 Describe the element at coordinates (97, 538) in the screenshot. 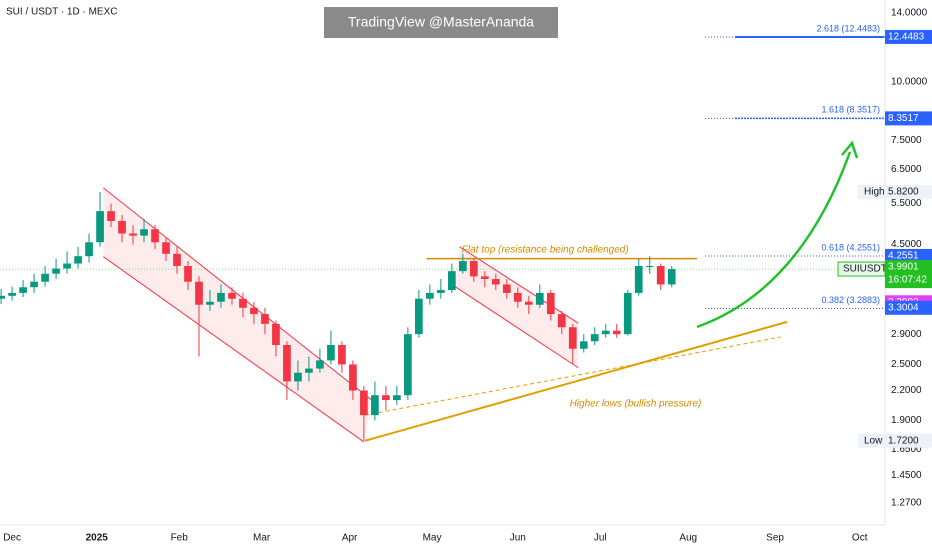

I see `x-tick-label: 2025` at that location.